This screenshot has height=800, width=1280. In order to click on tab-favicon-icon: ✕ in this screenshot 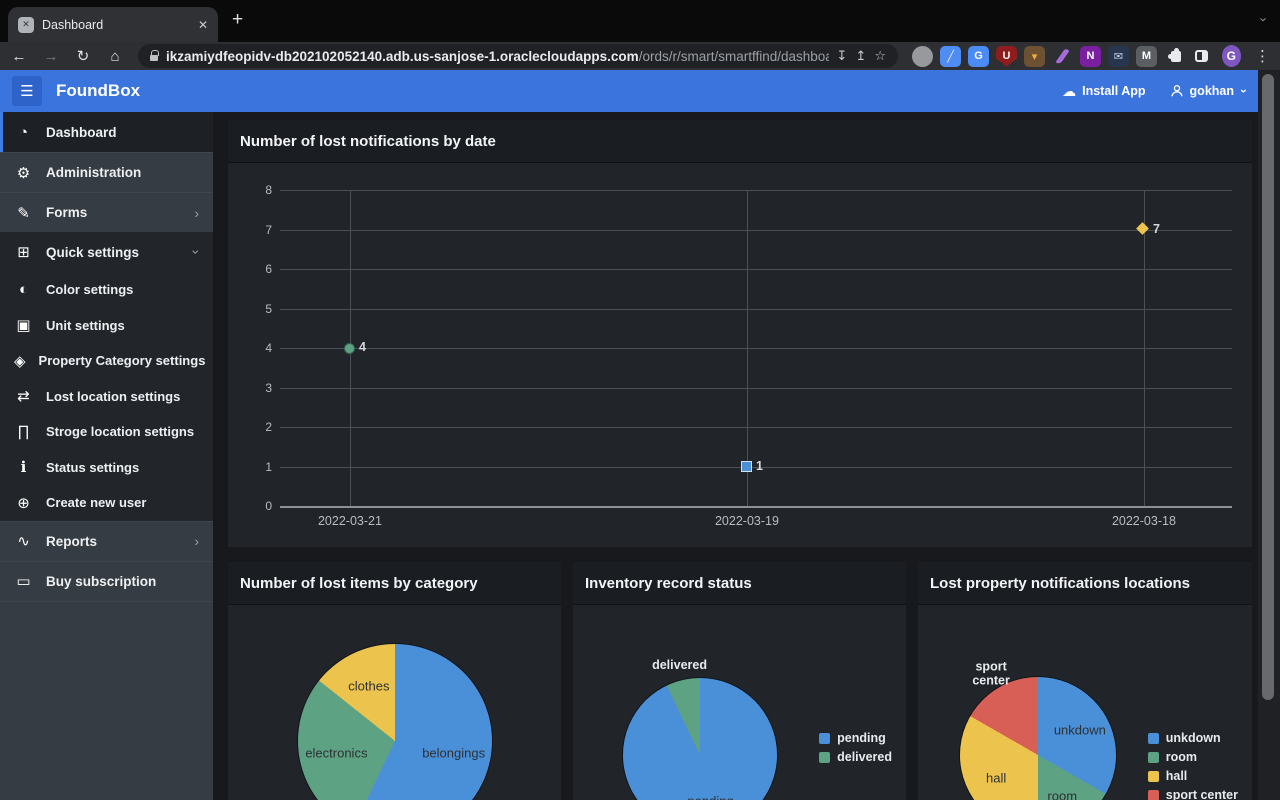, I will do `click(26, 24)`.